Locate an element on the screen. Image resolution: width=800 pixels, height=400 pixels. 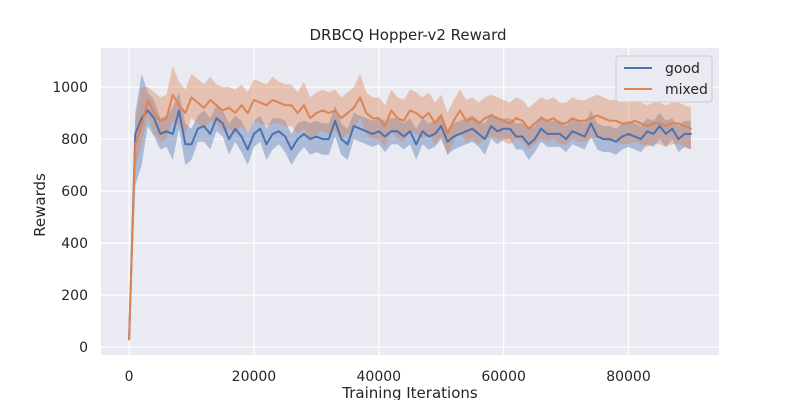
x-tick-label: 60000 is located at coordinates (503, 377).